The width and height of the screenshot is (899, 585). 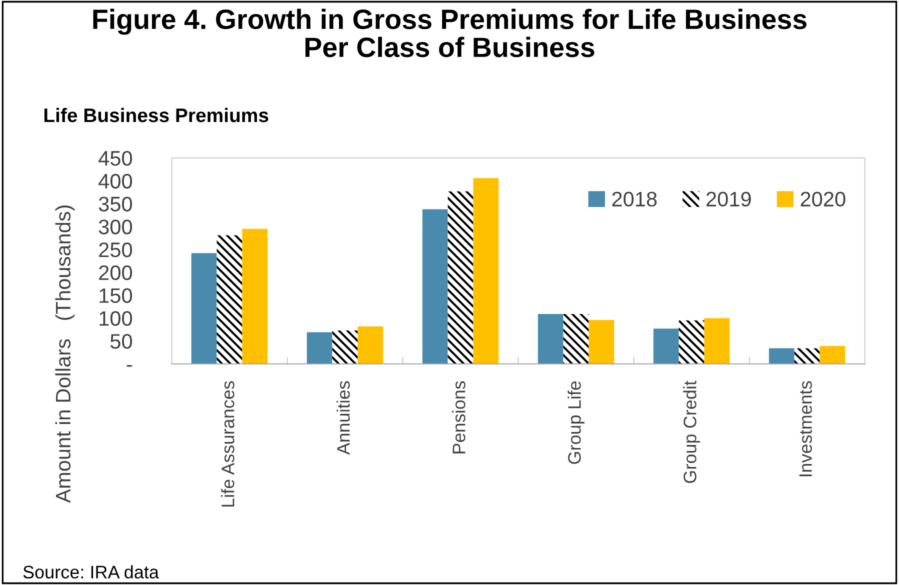 What do you see at coordinates (805, 428) in the screenshot?
I see `x-tick-label: Investments` at bounding box center [805, 428].